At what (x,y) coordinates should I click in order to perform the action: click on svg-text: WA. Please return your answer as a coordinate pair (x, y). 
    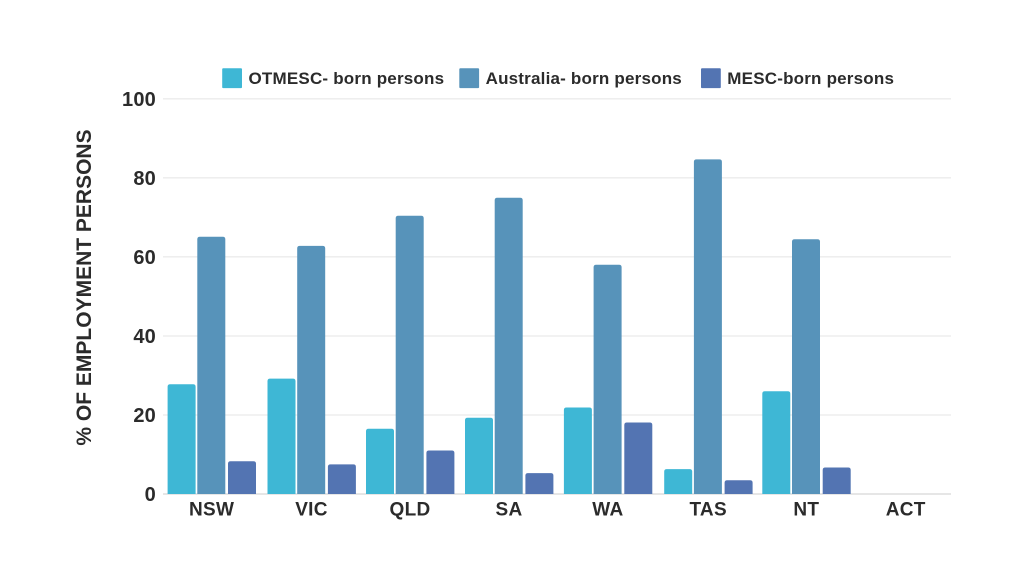
    Looking at the image, I should click on (607, 510).